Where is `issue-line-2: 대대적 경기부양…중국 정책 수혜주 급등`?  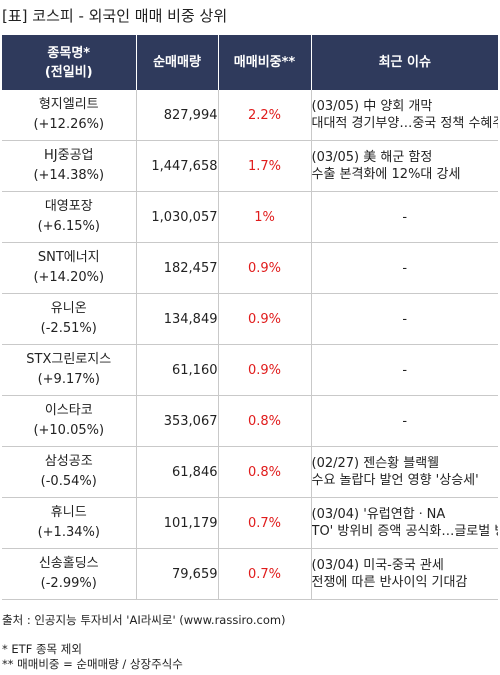
issue-line-2: 대대적 경기부양…중국 정책 수혜주 급등 is located at coordinates (405, 123).